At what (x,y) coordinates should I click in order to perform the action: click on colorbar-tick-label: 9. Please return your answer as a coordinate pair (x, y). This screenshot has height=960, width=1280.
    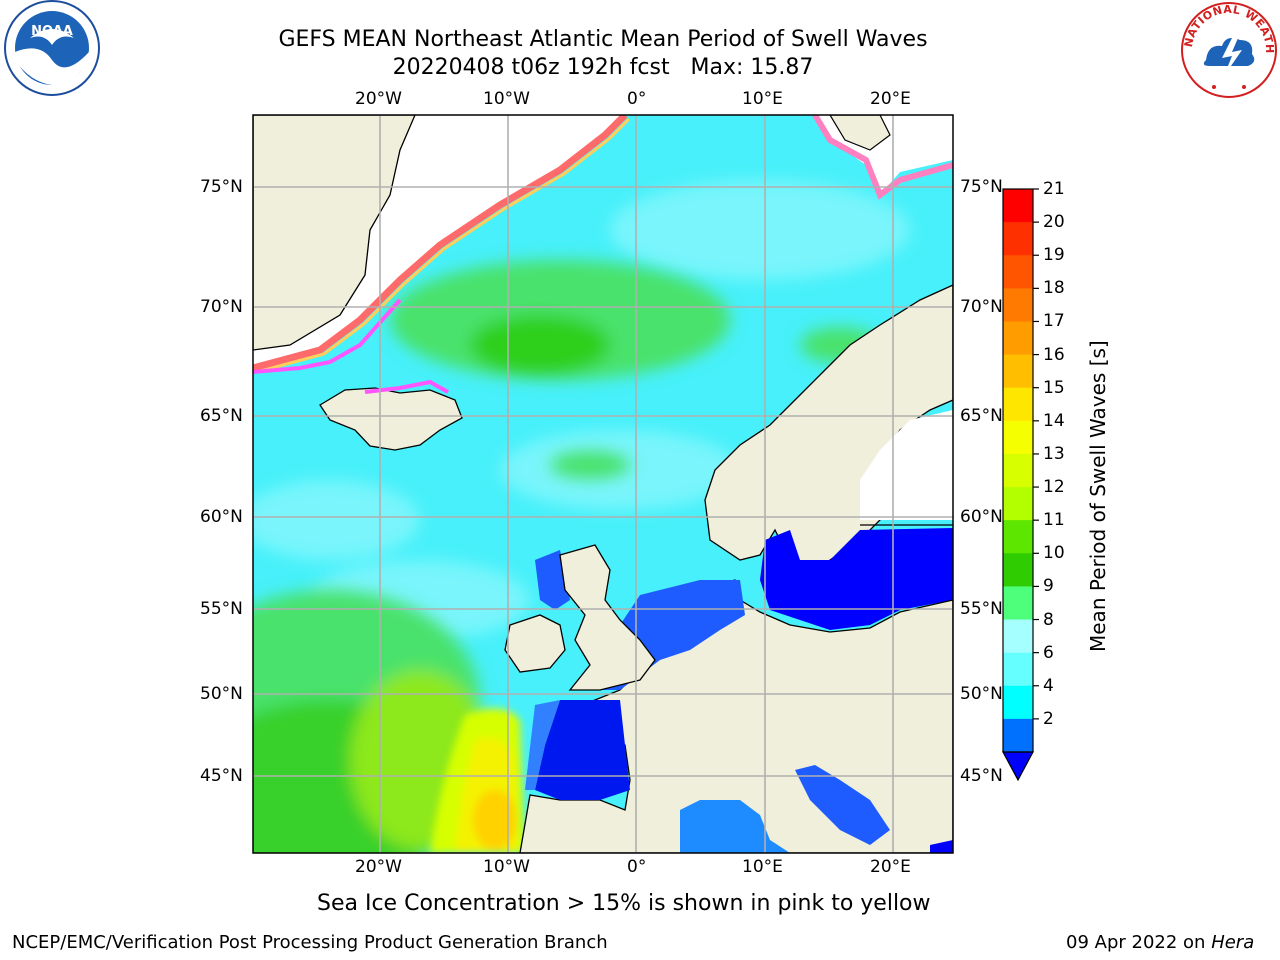
    Looking at the image, I should click on (1048, 586).